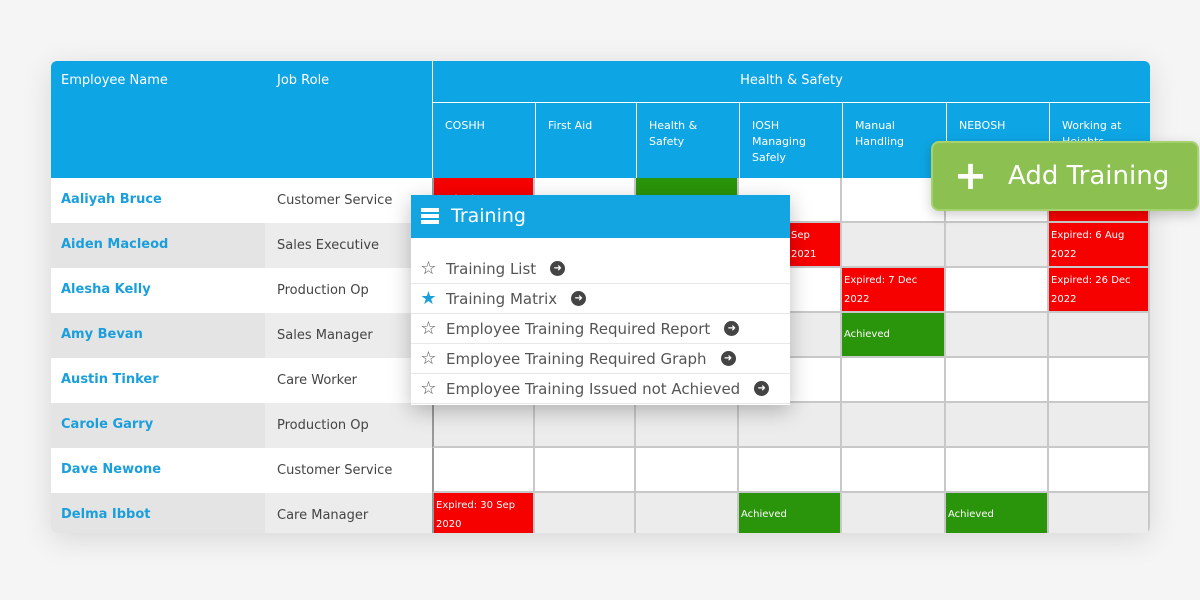 This screenshot has width=1200, height=600. Describe the element at coordinates (488, 216) in the screenshot. I see `popup-title: Training` at that location.